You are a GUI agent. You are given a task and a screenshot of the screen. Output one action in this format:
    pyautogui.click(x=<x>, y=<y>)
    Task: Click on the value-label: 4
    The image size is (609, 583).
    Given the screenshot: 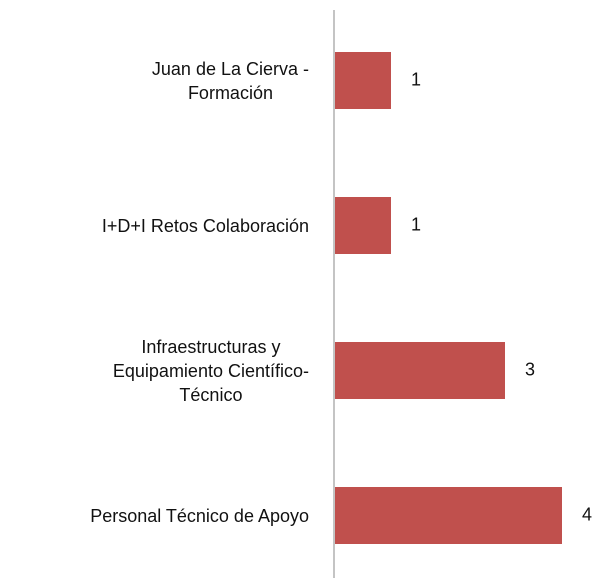 What is the action you would take?
    pyautogui.click(x=587, y=514)
    